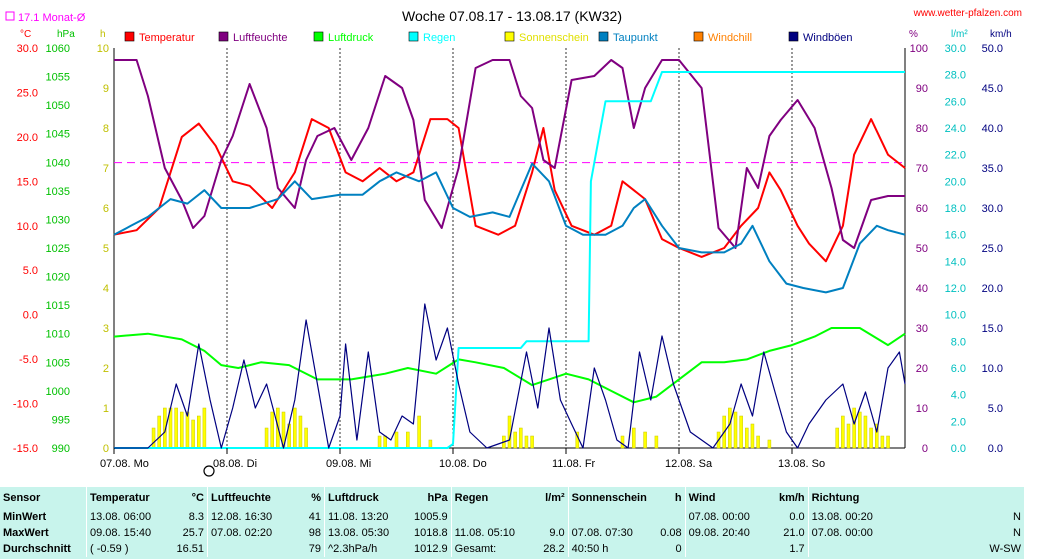 This screenshot has height=559, width=1058. I want to click on stat-value: 16.51, so click(190, 549).